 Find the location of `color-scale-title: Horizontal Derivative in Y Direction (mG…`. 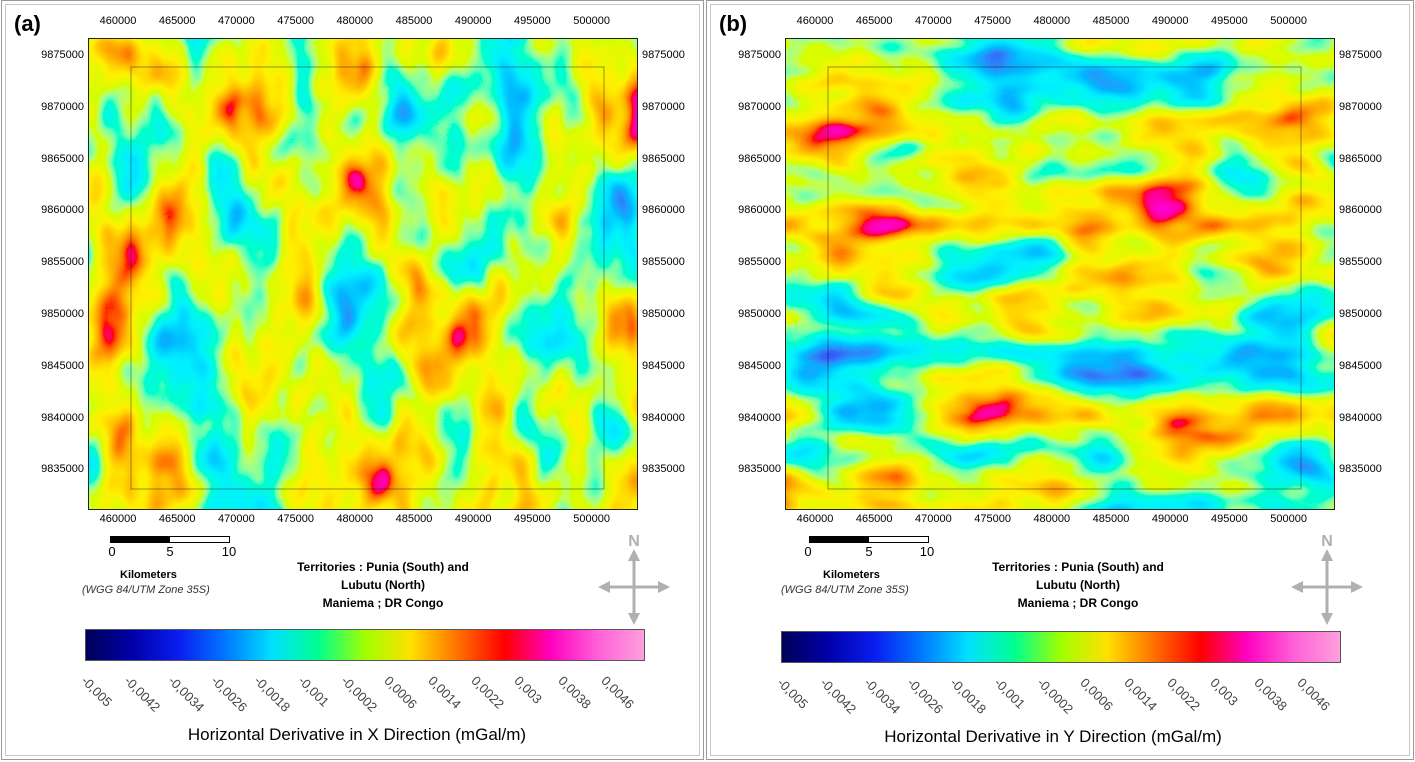

color-scale-title: Horizontal Derivative in Y Direction (mG… is located at coordinates (1053, 736).